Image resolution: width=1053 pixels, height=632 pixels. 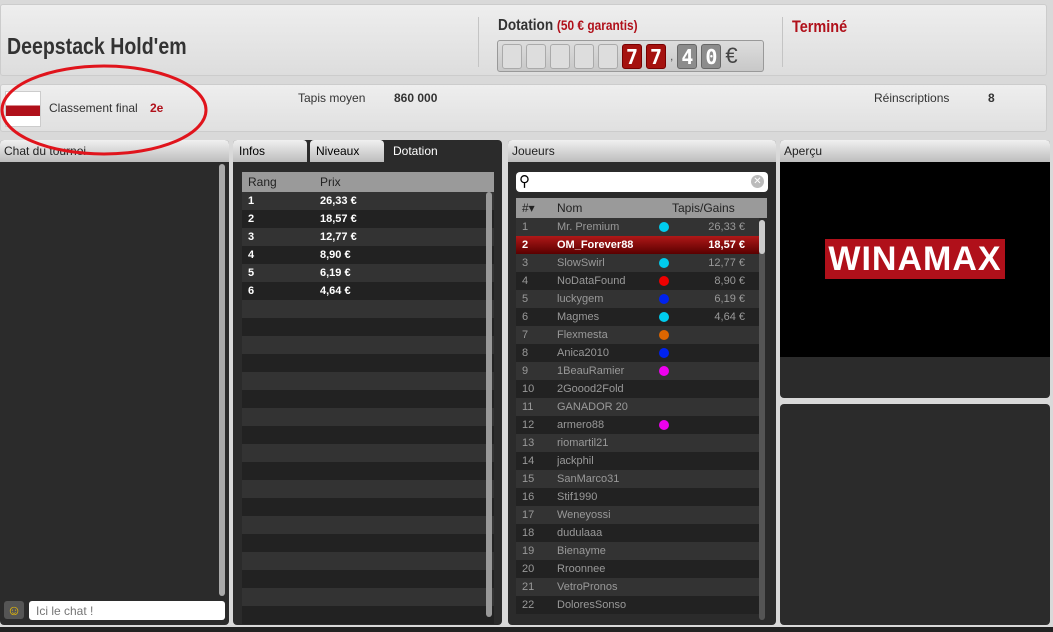 What do you see at coordinates (637, 533) in the screenshot?
I see `player-row: 18 dudulaaa` at bounding box center [637, 533].